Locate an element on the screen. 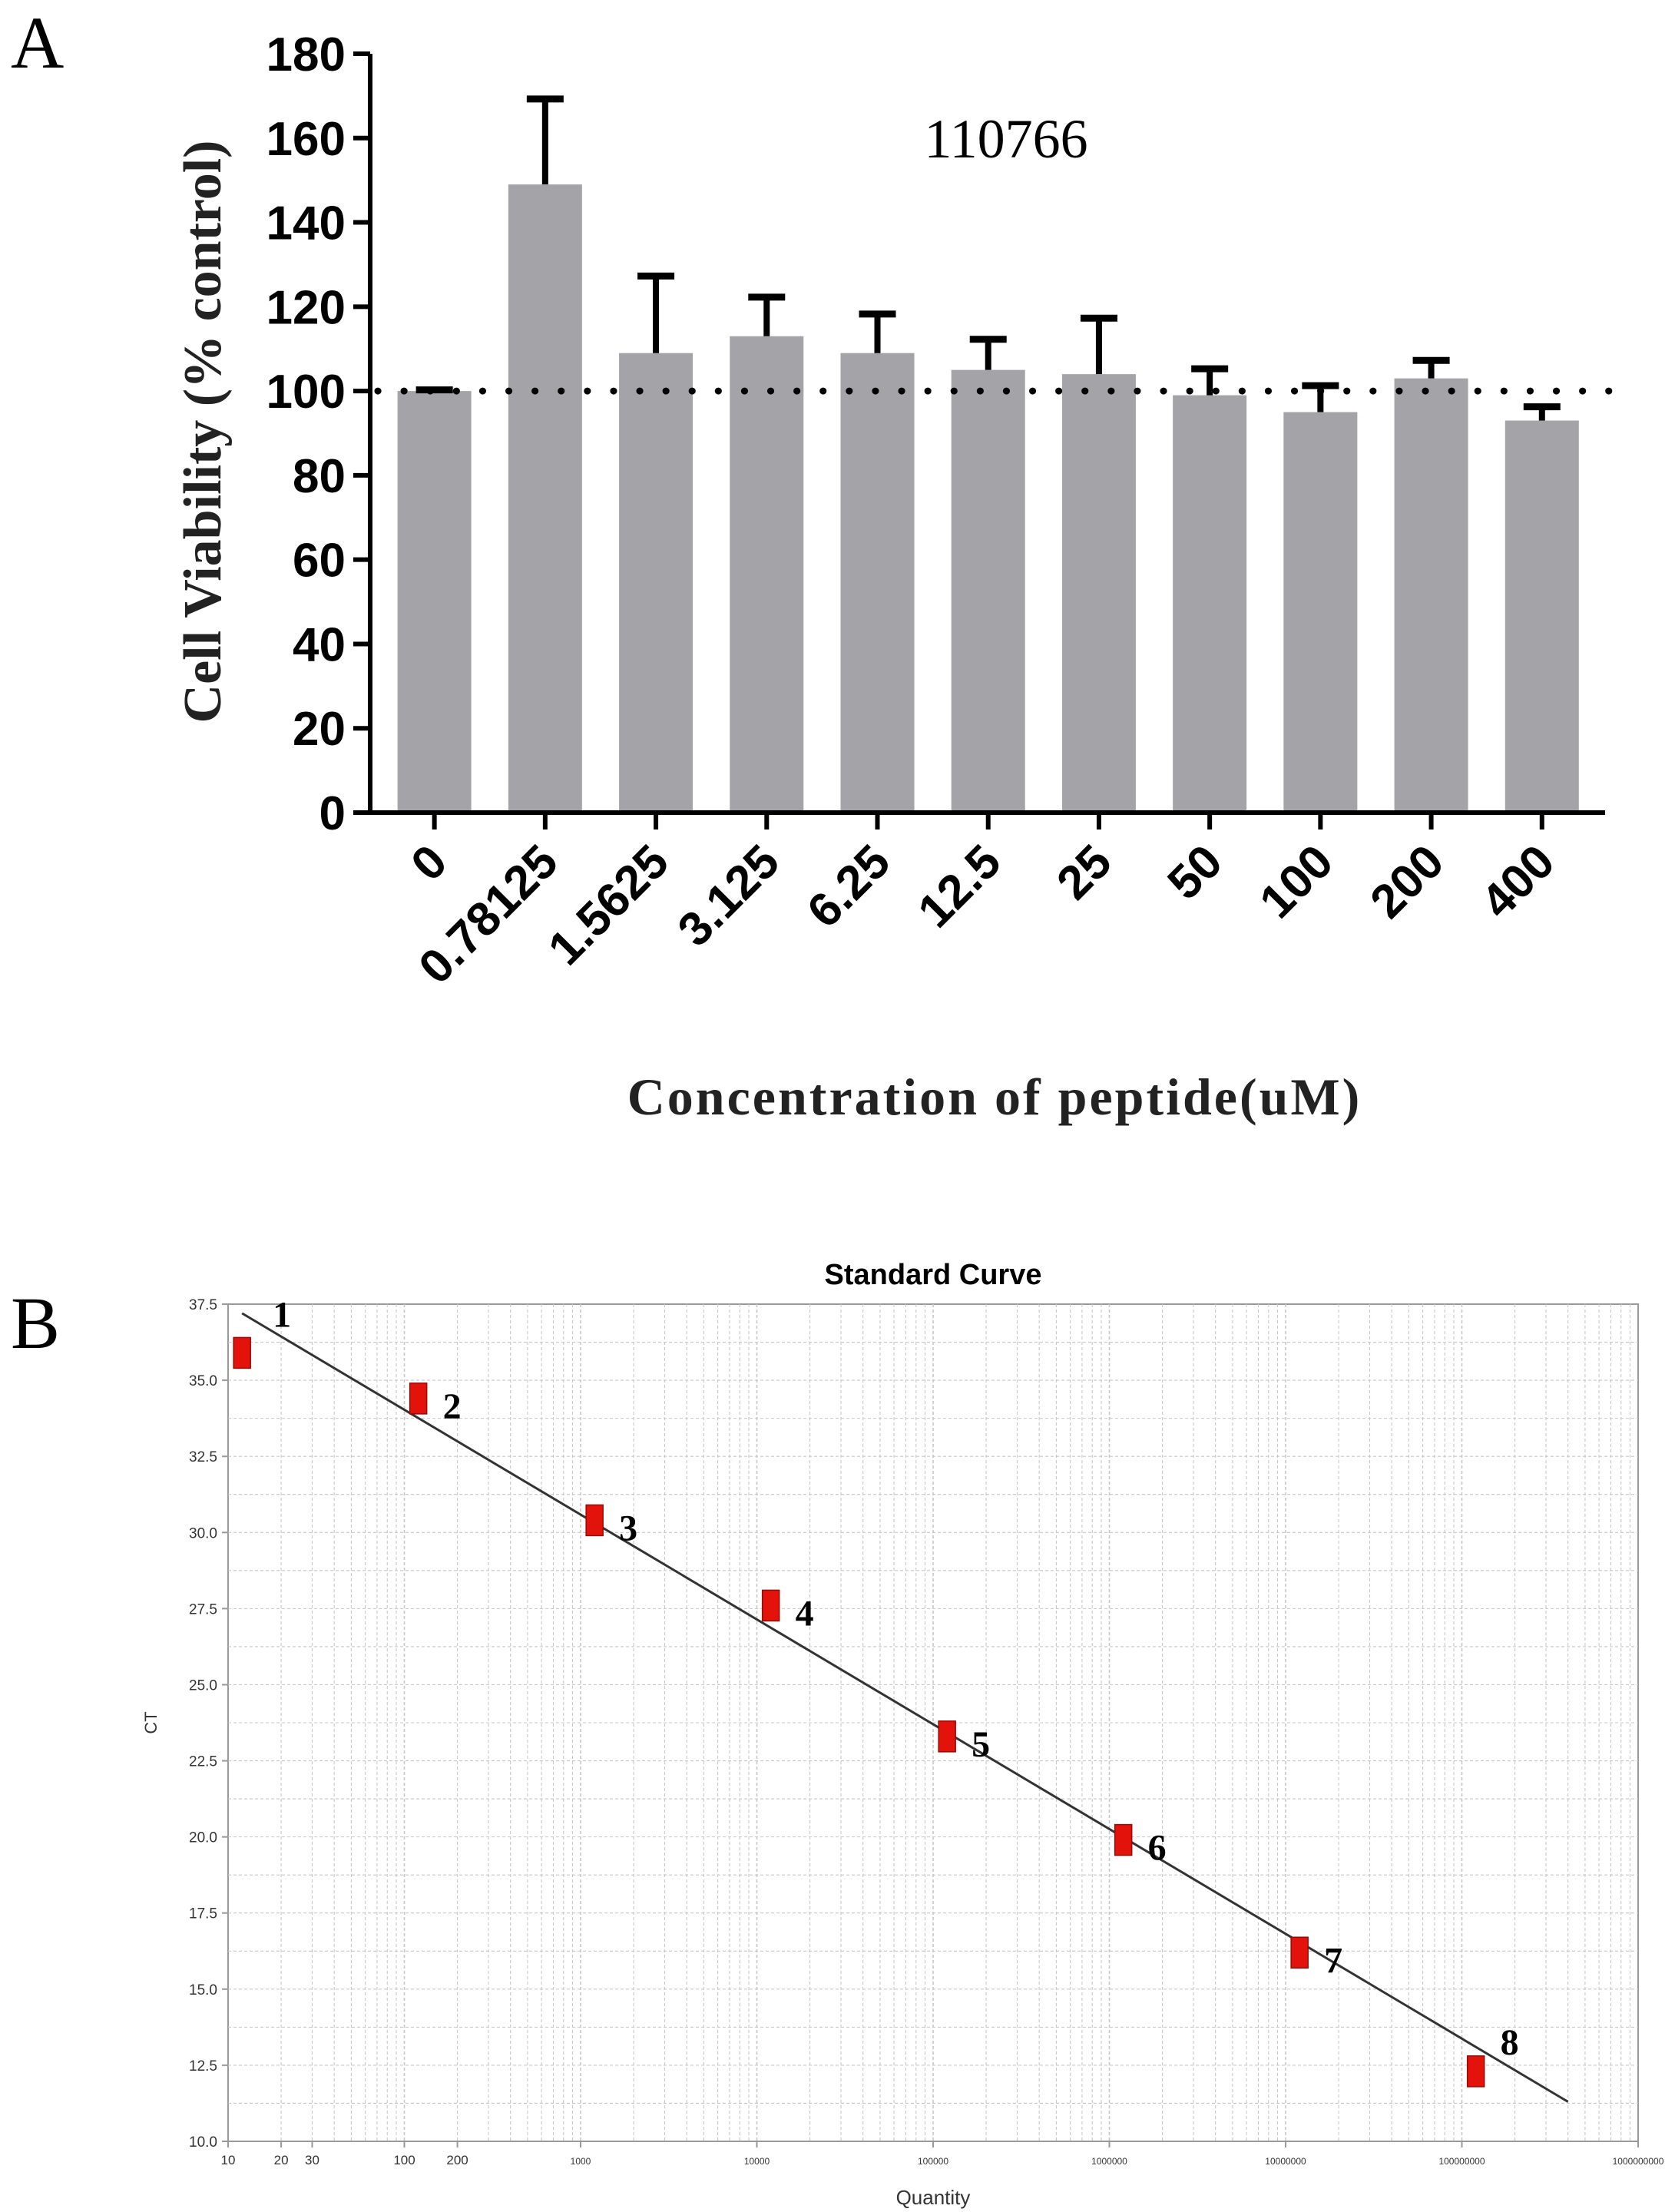 This screenshot has width=1665, height=2212. data-point-label: 3 is located at coordinates (628, 1528).